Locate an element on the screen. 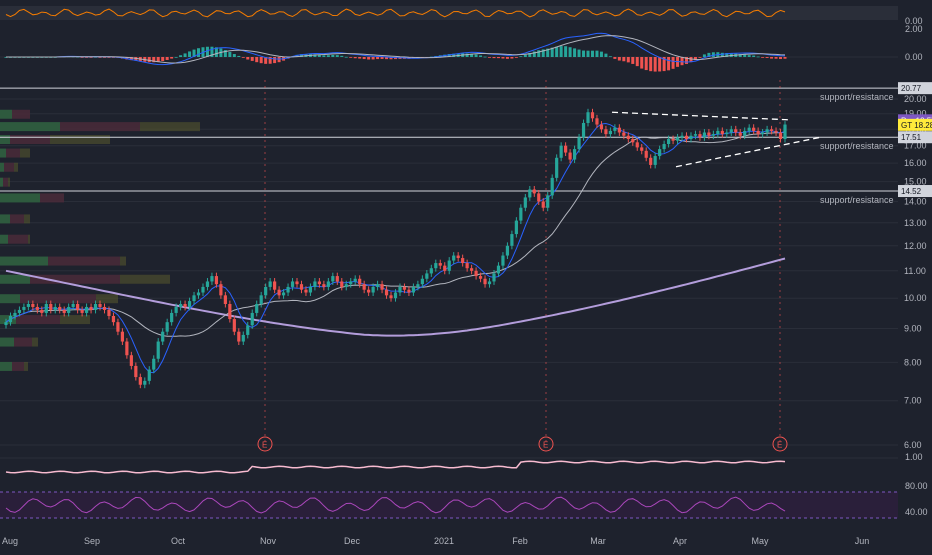 This screenshot has height=555, width=932. x-tick-label: Aug is located at coordinates (10, 541).